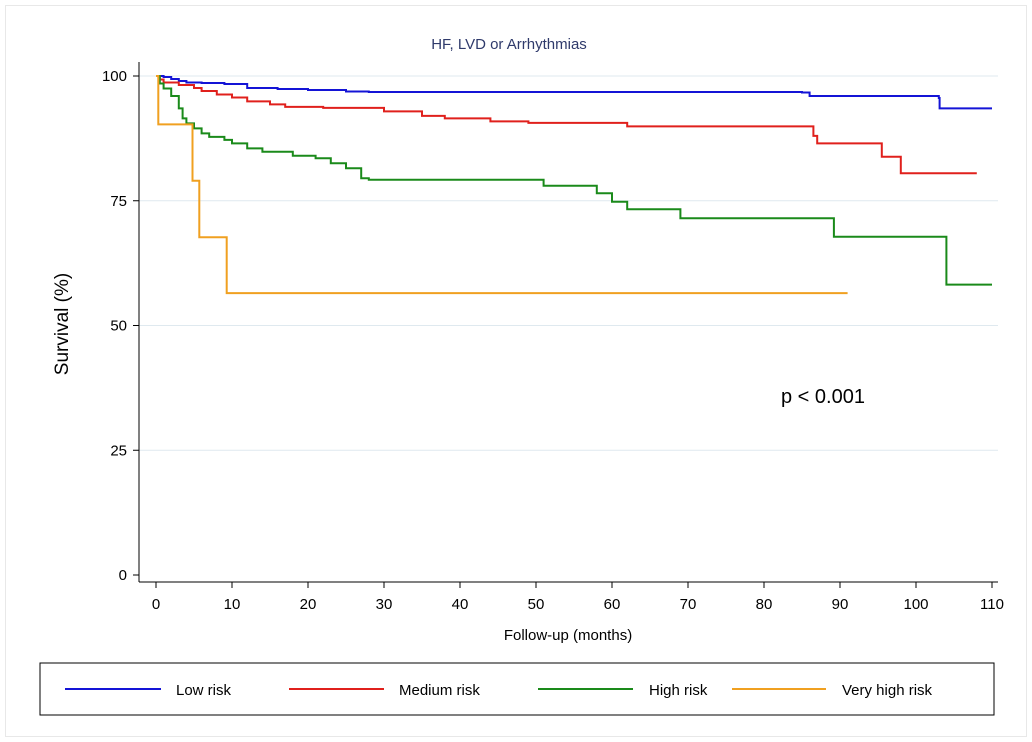 Image resolution: width=1032 pixels, height=742 pixels. I want to click on y-tick-label: 50, so click(118, 326).